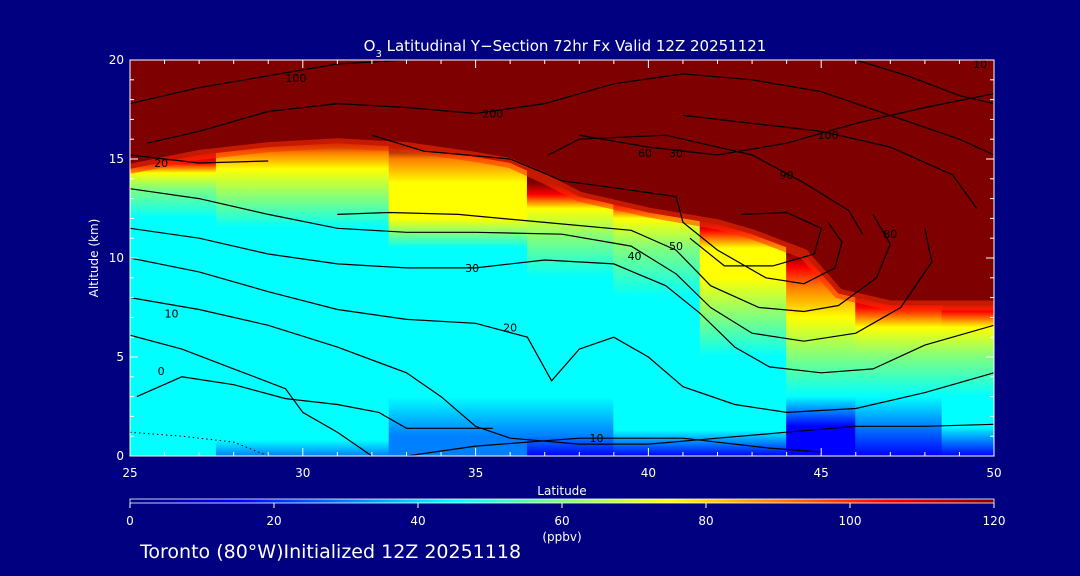 The height and width of the screenshot is (576, 1080). I want to click on colorbar-tick-label: 60, so click(561, 521).